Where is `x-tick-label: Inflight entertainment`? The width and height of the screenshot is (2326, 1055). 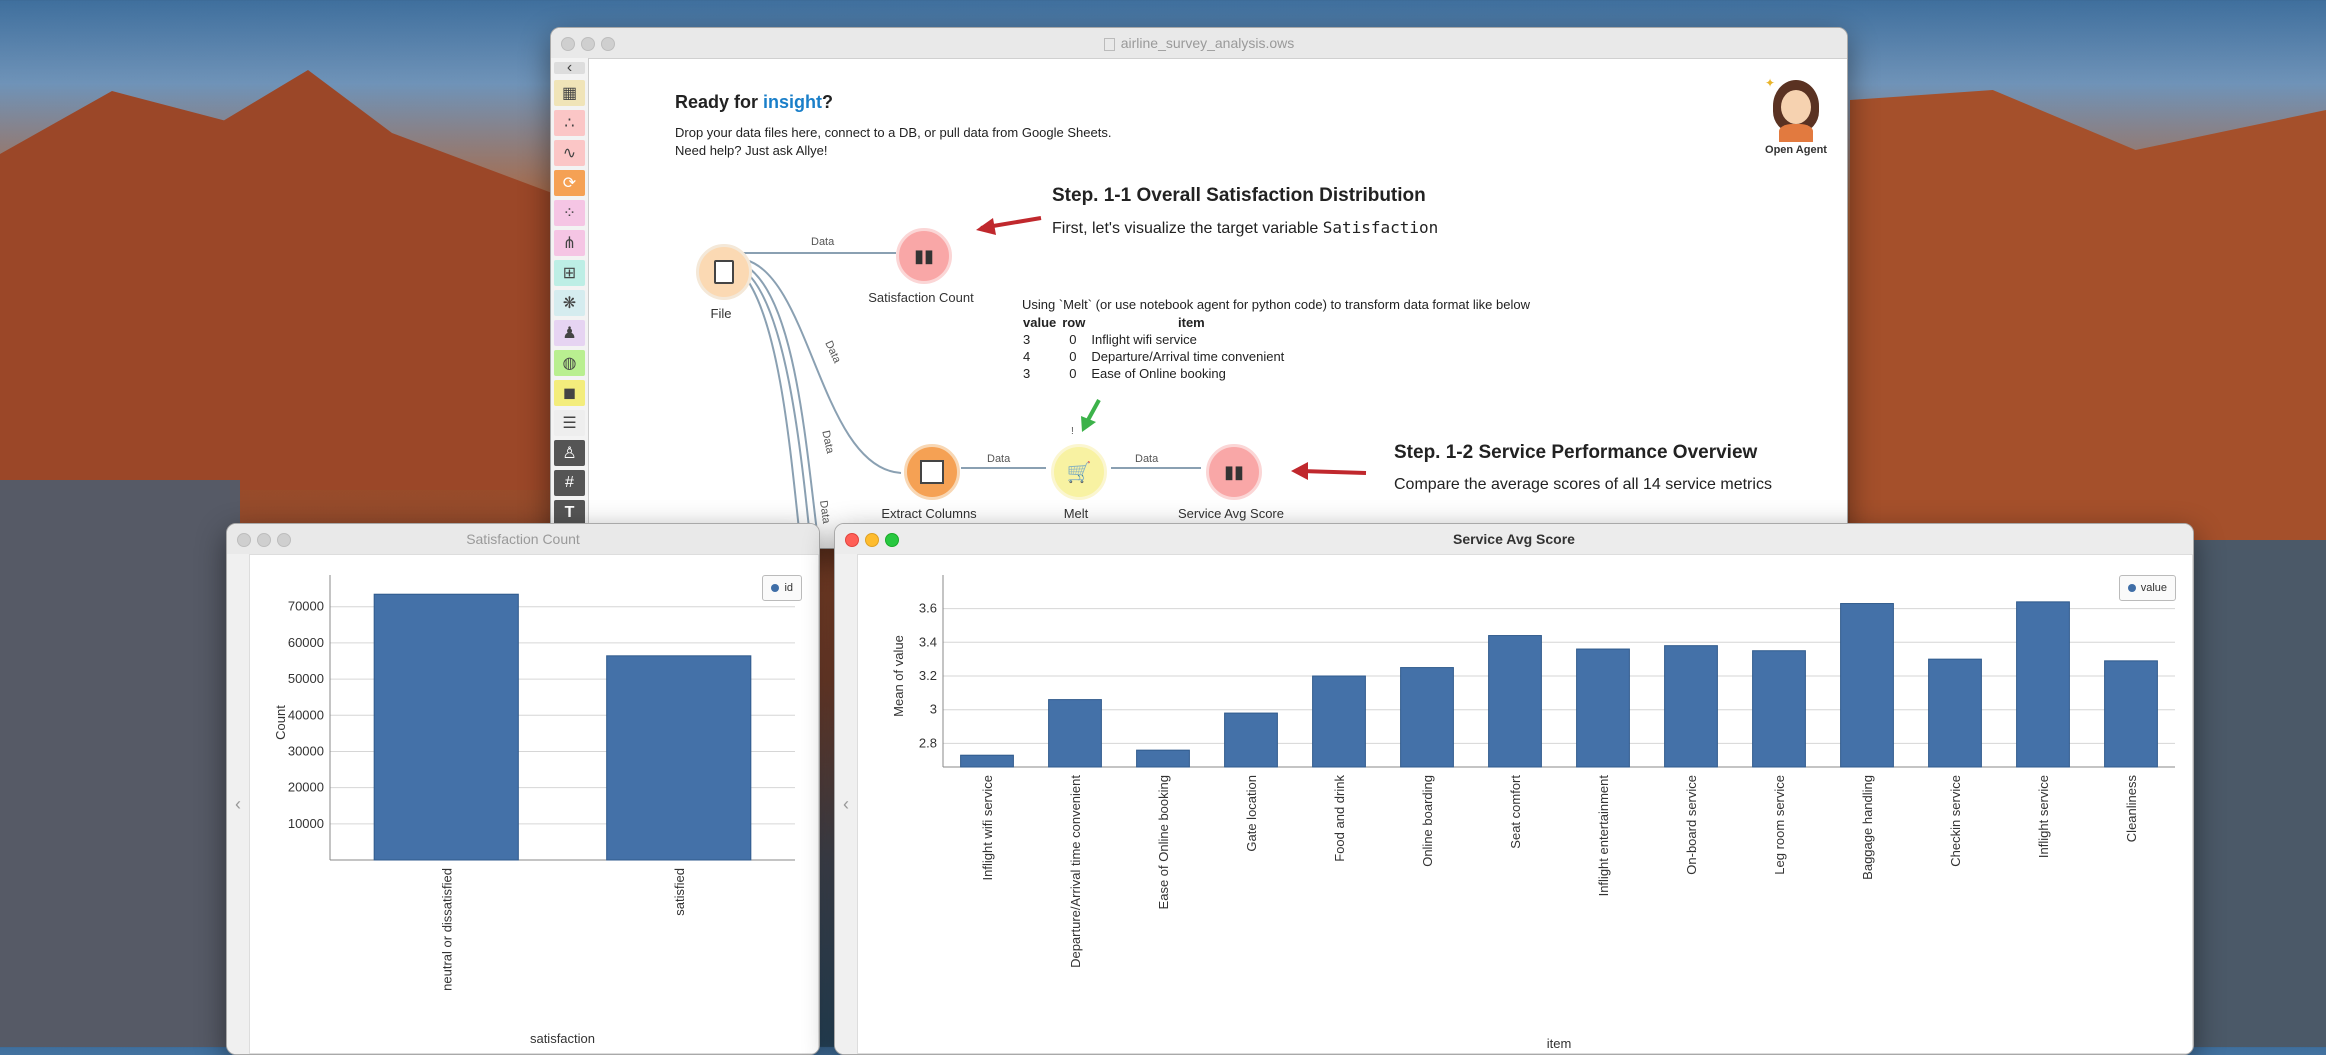
x-tick-label: Inflight entertainment is located at coordinates (1603, 836).